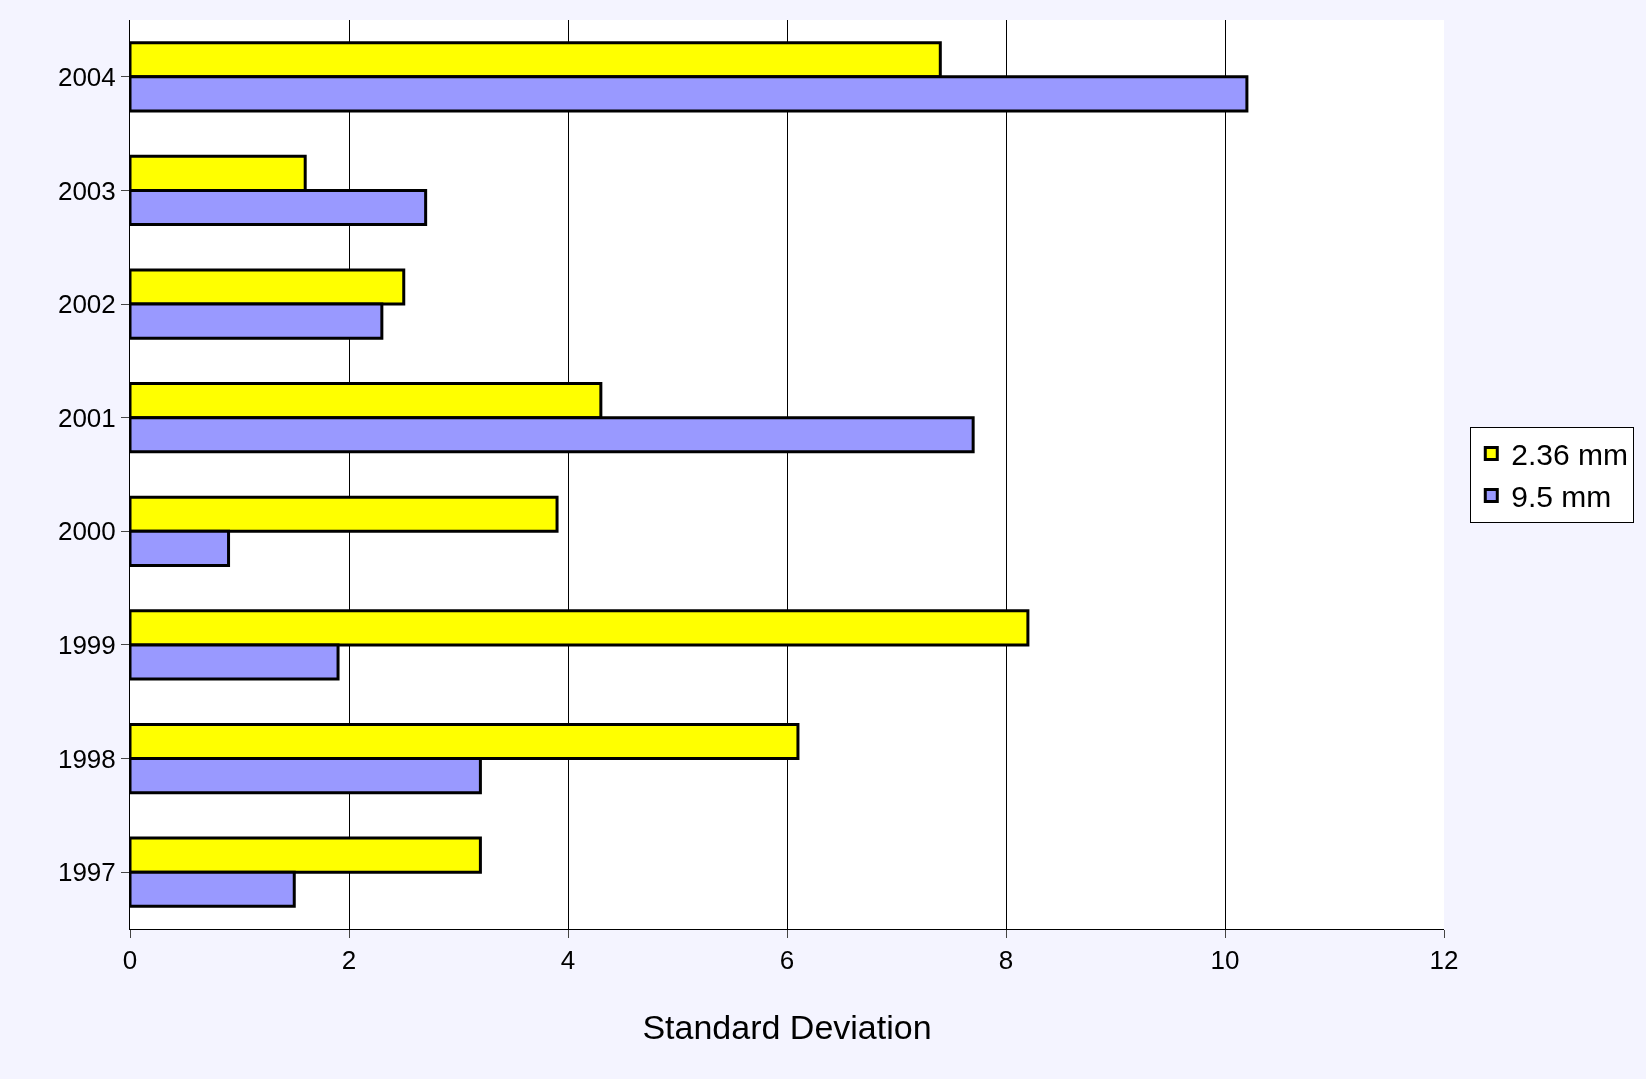  Describe the element at coordinates (1569, 455) in the screenshot. I see `legend-label: 2.36 mm` at that location.